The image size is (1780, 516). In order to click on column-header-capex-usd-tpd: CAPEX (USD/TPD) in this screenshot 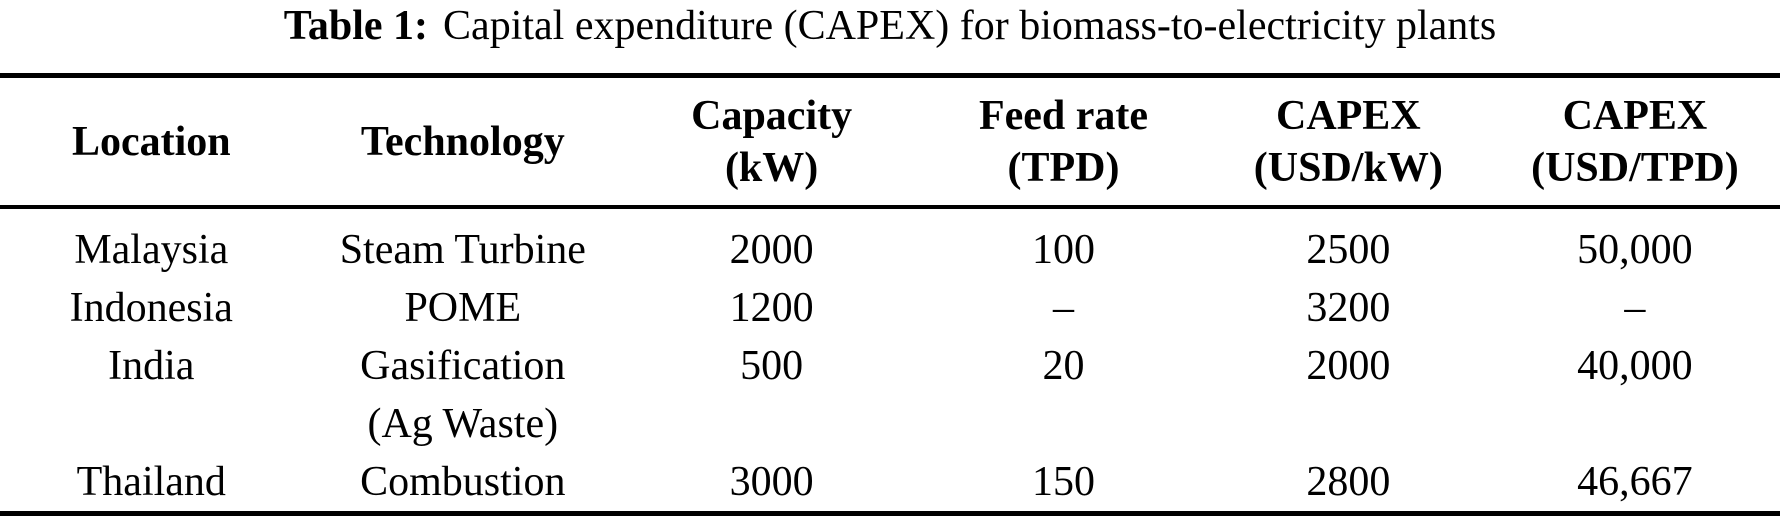, I will do `click(1634, 142)`.